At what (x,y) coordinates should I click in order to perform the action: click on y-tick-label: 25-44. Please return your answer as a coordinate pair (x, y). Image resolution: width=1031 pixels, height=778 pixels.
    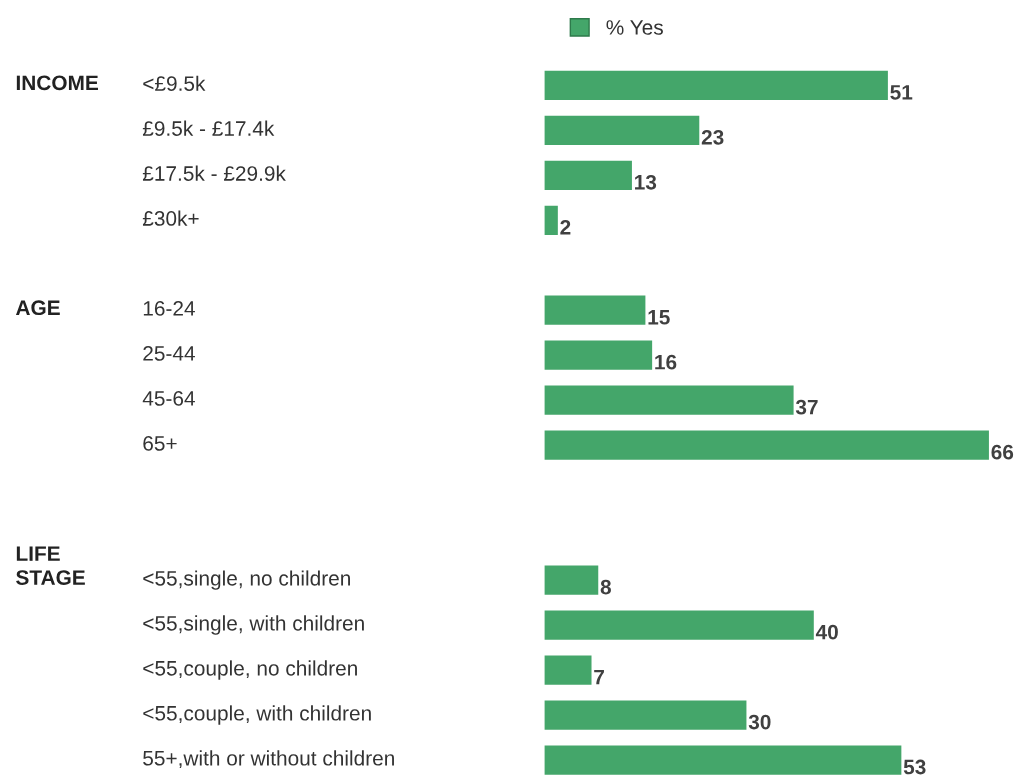
    Looking at the image, I should click on (169, 353).